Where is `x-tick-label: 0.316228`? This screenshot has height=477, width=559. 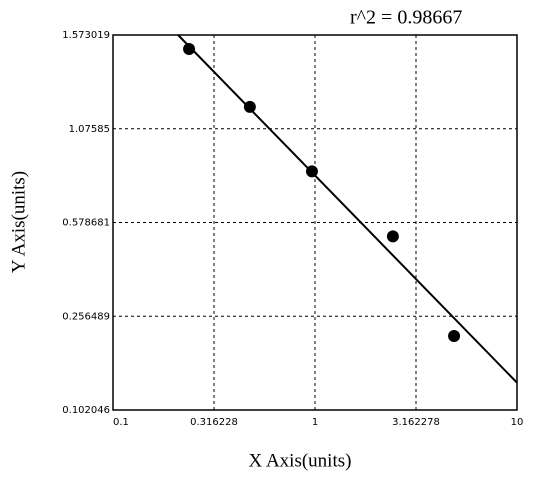
x-tick-label: 0.316228 is located at coordinates (214, 422).